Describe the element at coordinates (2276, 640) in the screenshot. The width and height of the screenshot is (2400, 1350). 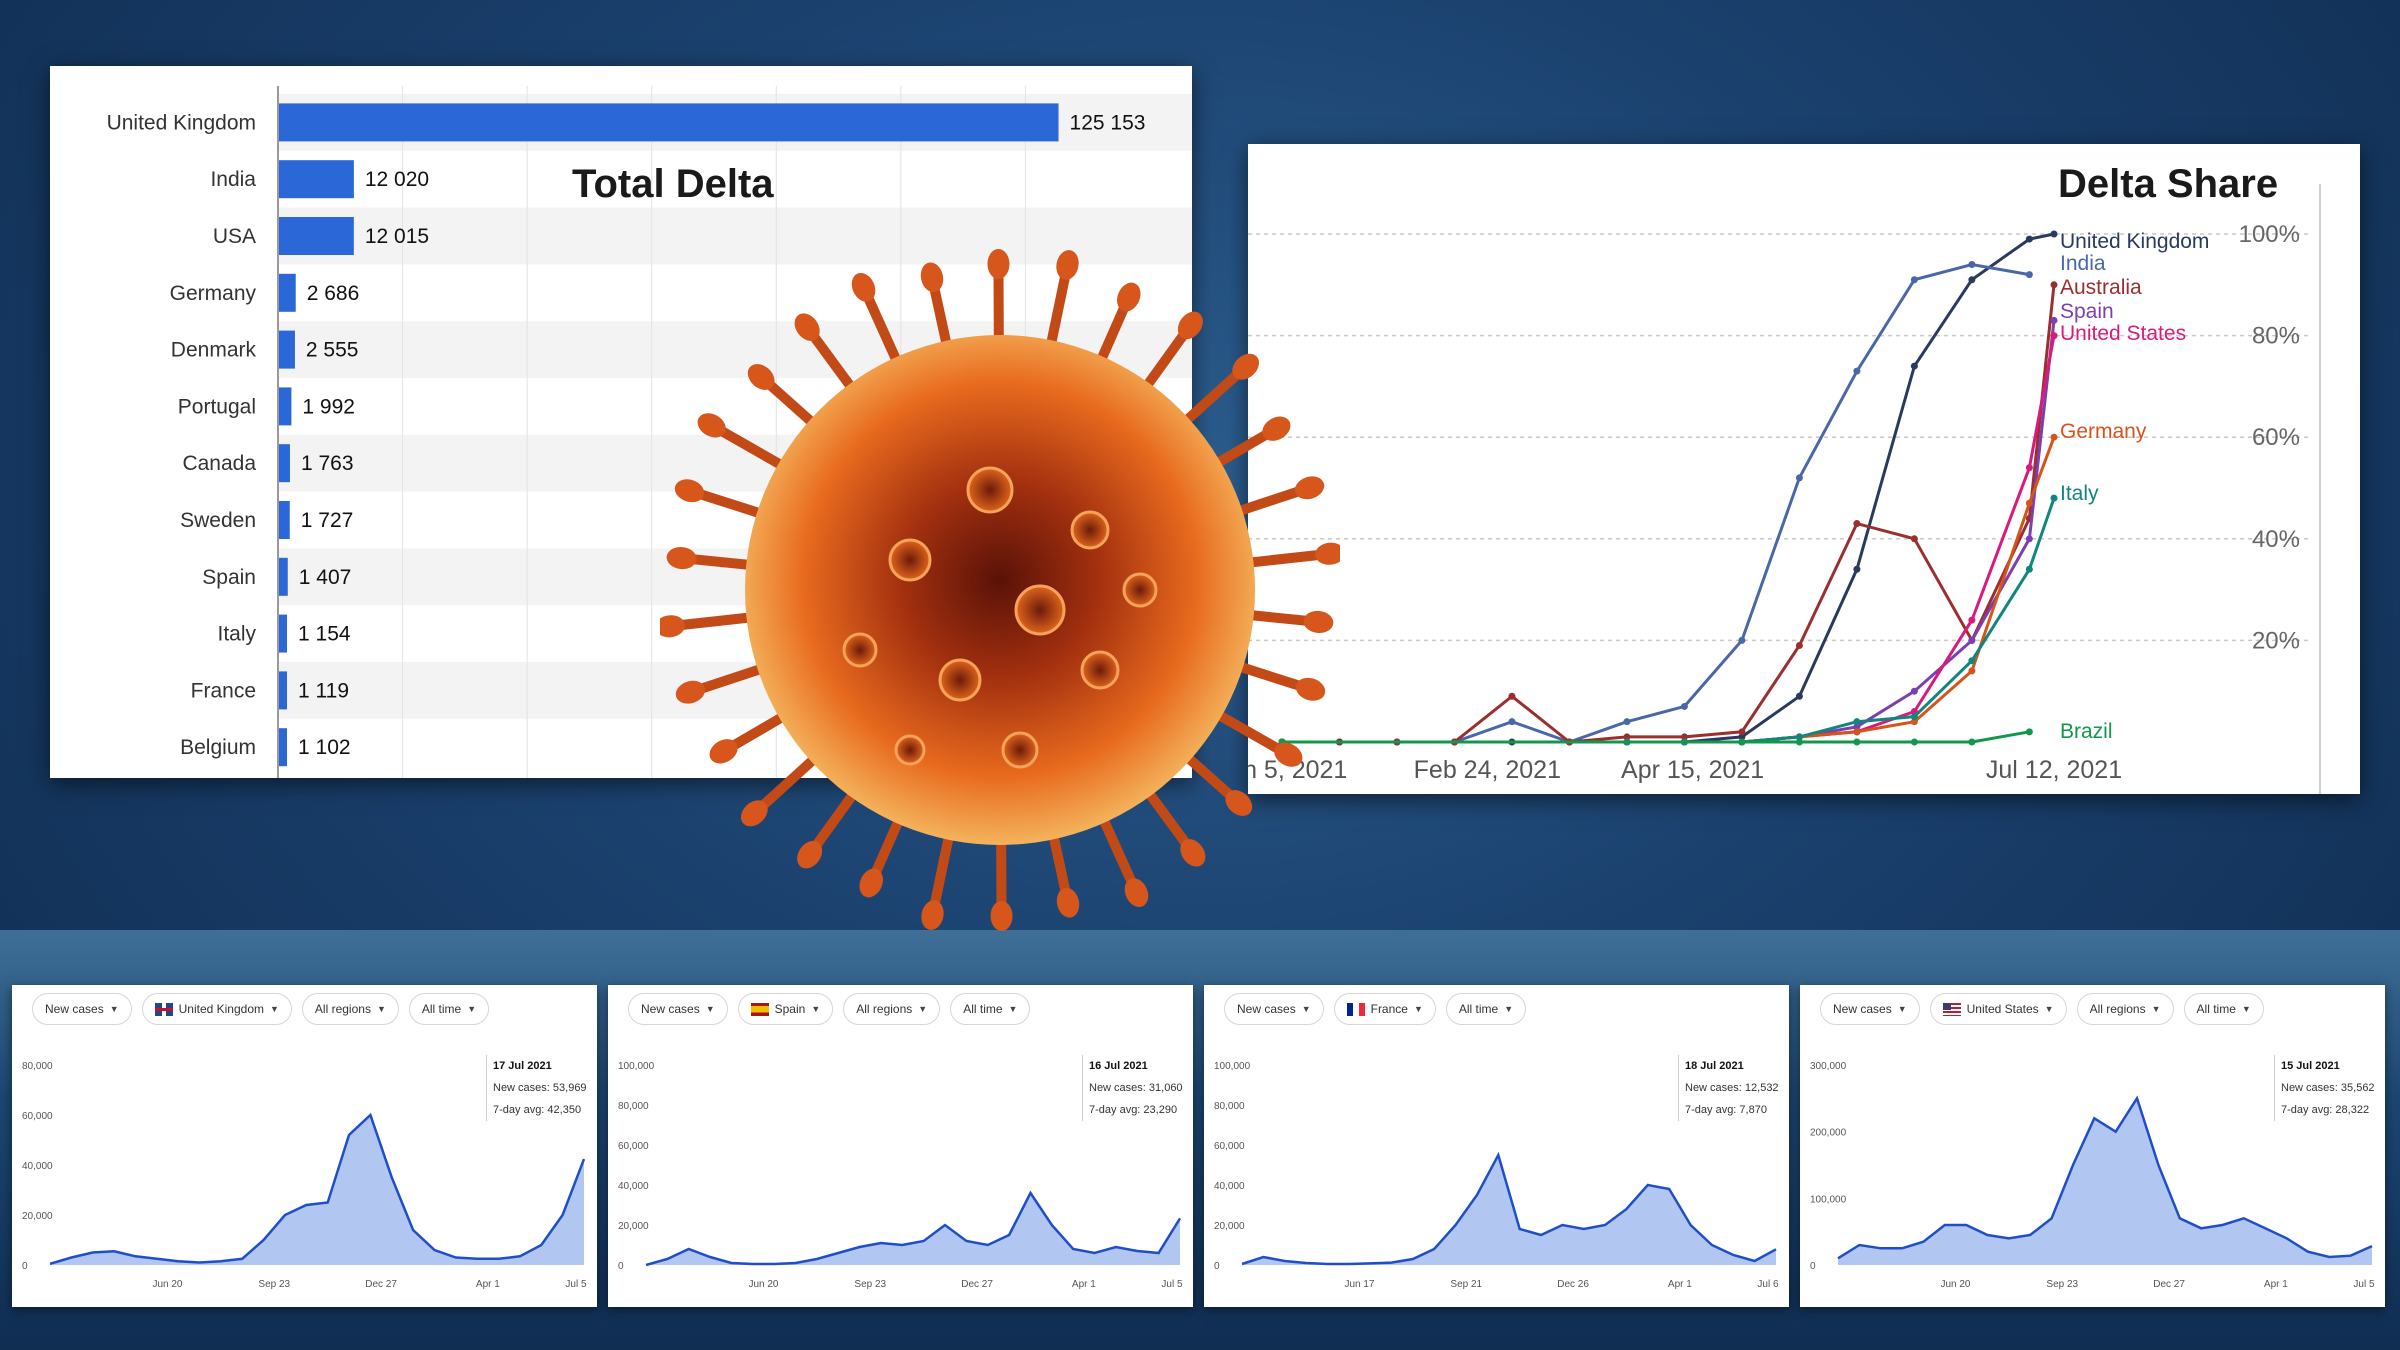
I see `y-tick-label: 20%` at that location.